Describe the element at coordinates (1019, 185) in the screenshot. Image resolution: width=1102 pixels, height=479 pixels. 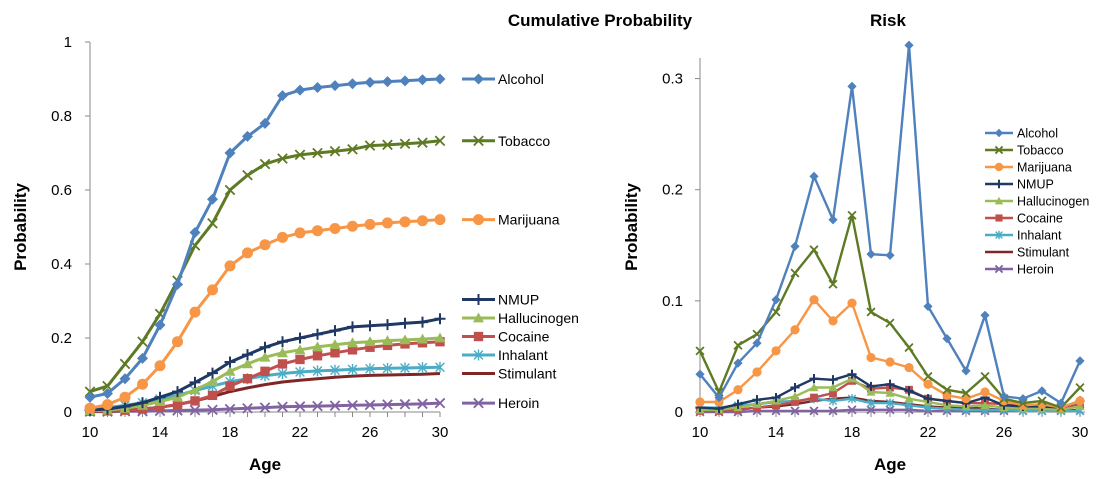
I see `legend-item-nmup: NMUP` at that location.